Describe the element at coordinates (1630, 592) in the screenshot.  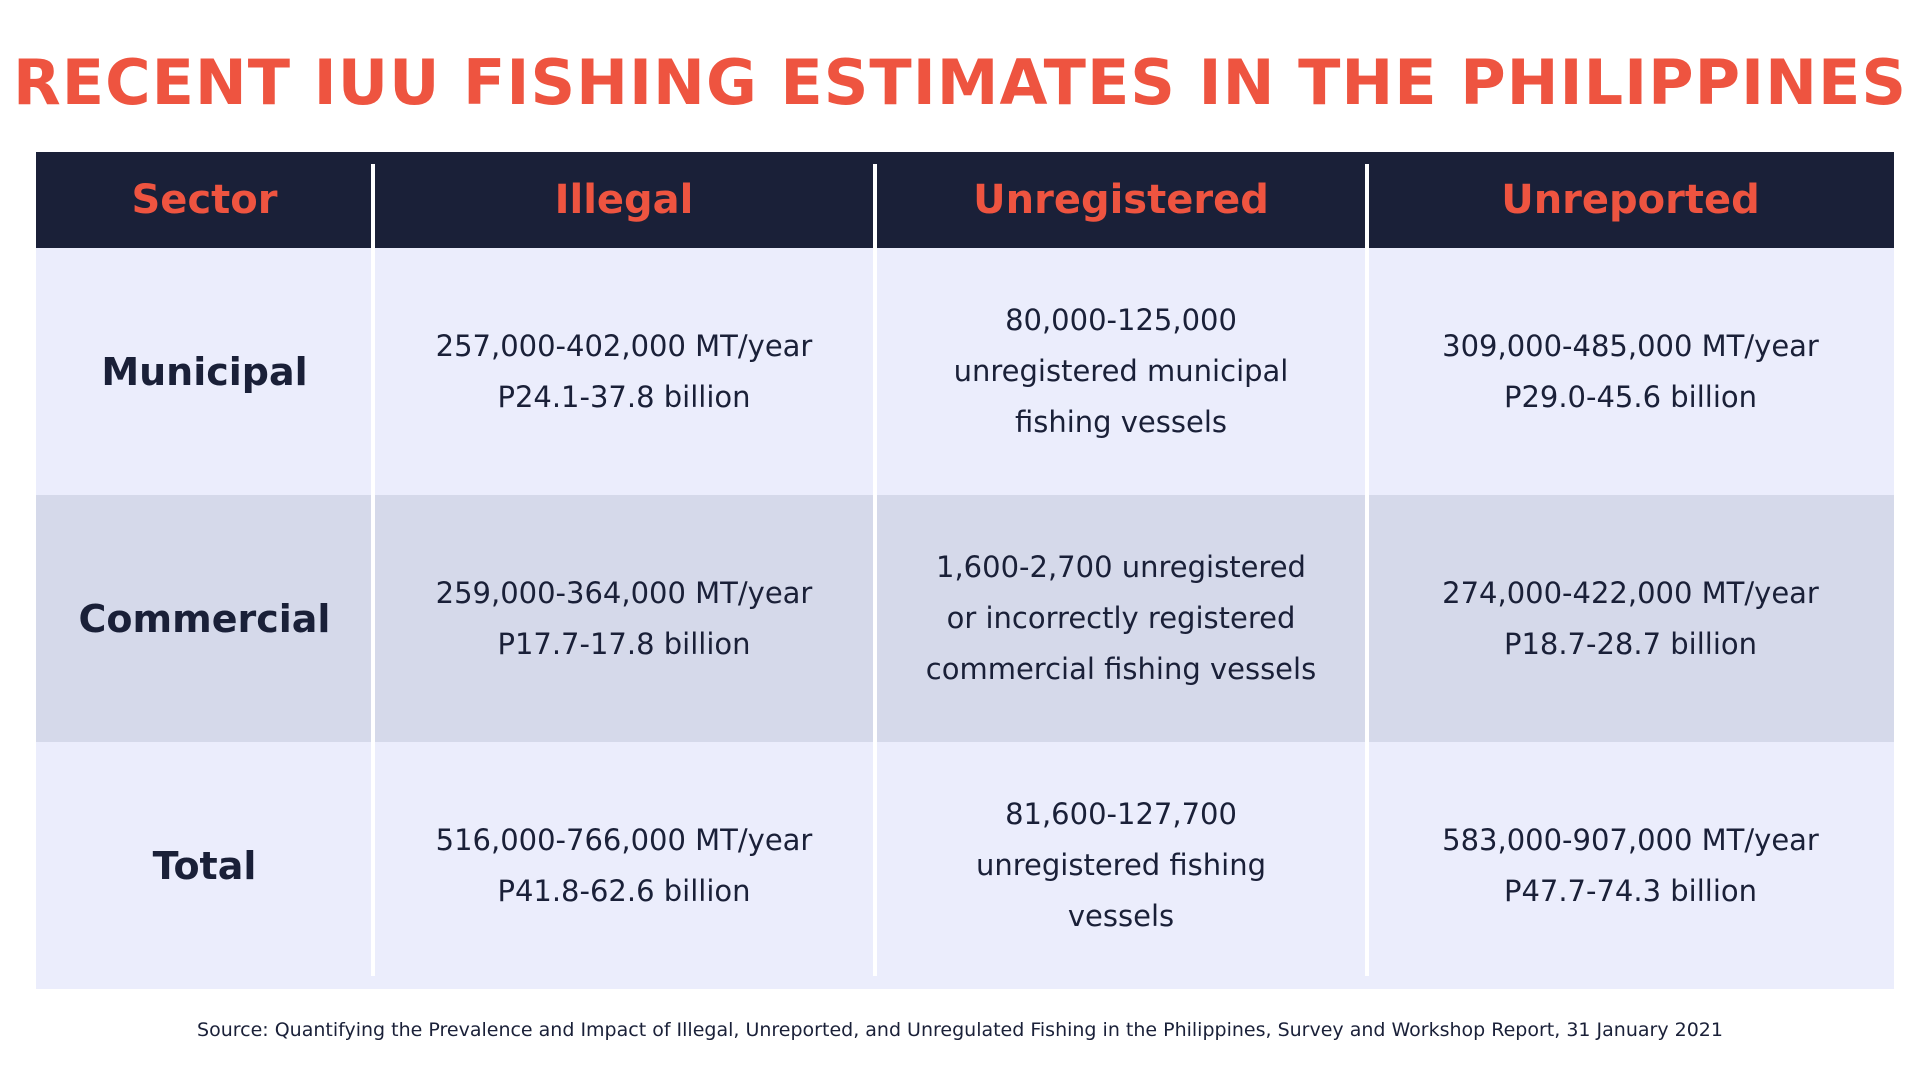
I see `unreported-volume: 274,000-422,000 MT/year` at that location.